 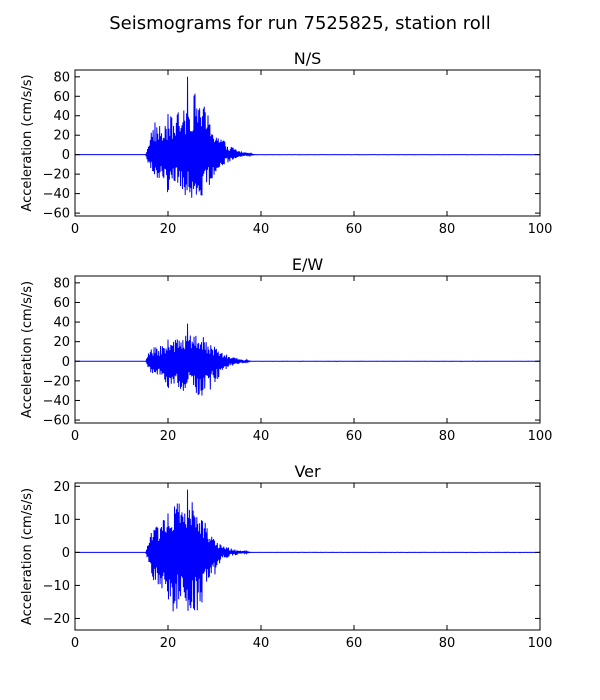 I want to click on trace-ns, so click(x=307, y=137).